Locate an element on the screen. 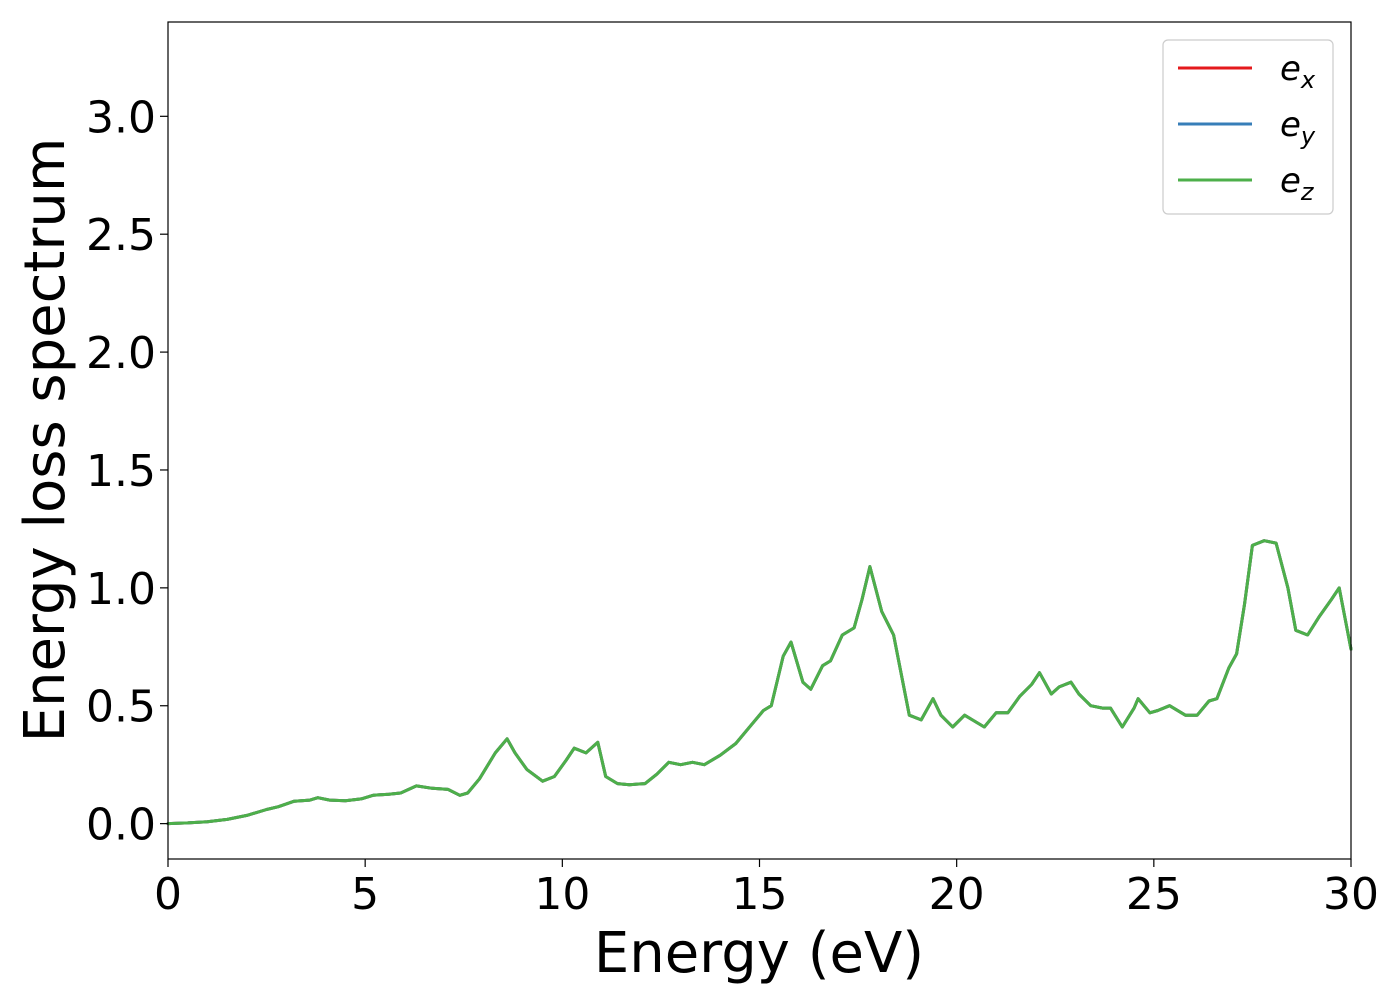 This screenshot has width=1400, height=1000. y-tick-label: 3.0 is located at coordinates (121, 117).